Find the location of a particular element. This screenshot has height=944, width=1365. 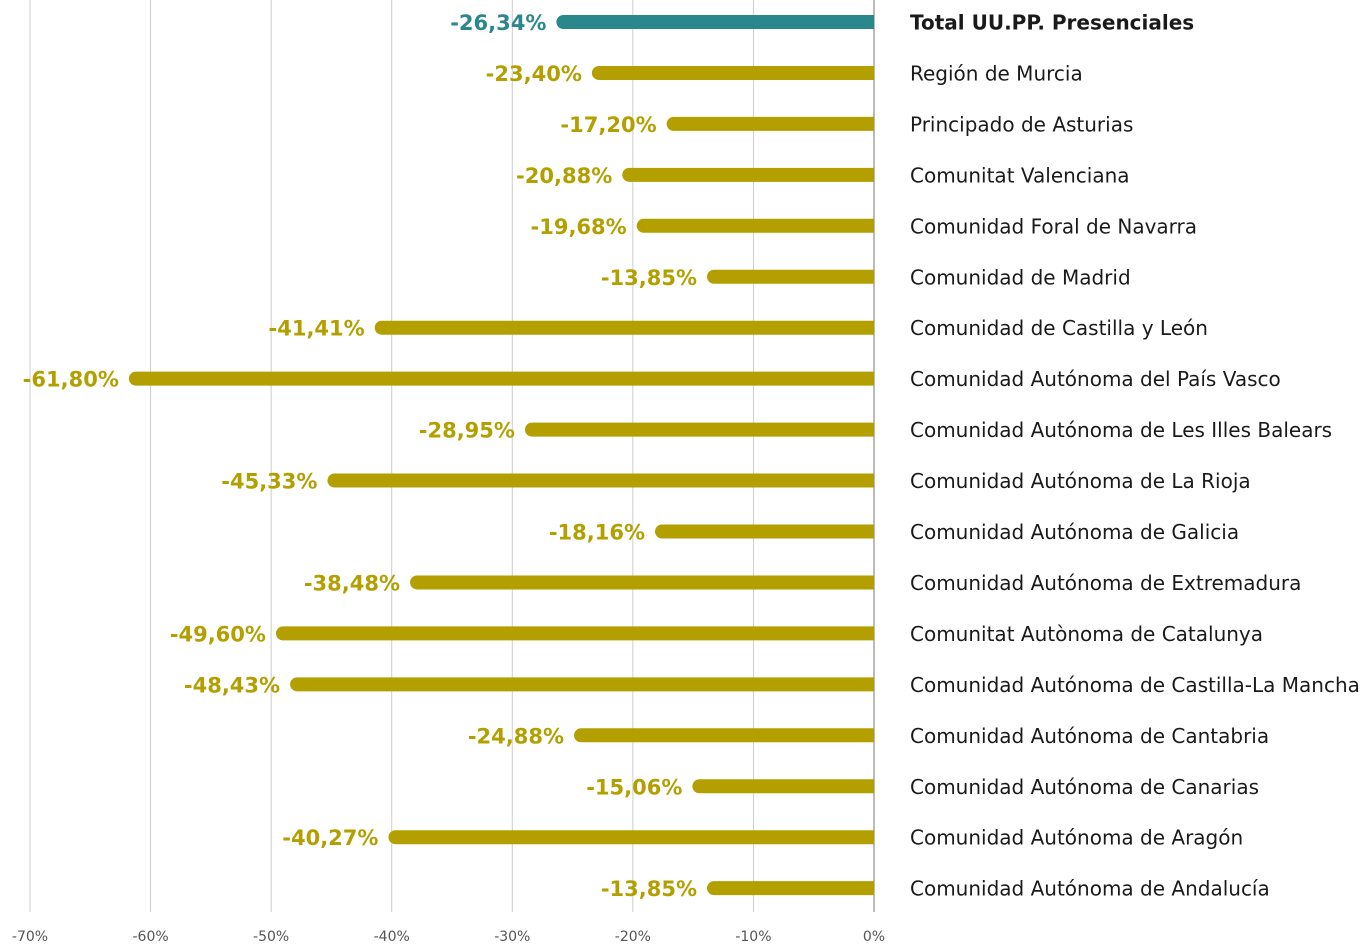

category-label: Principado de Asturias is located at coordinates (1021, 124).